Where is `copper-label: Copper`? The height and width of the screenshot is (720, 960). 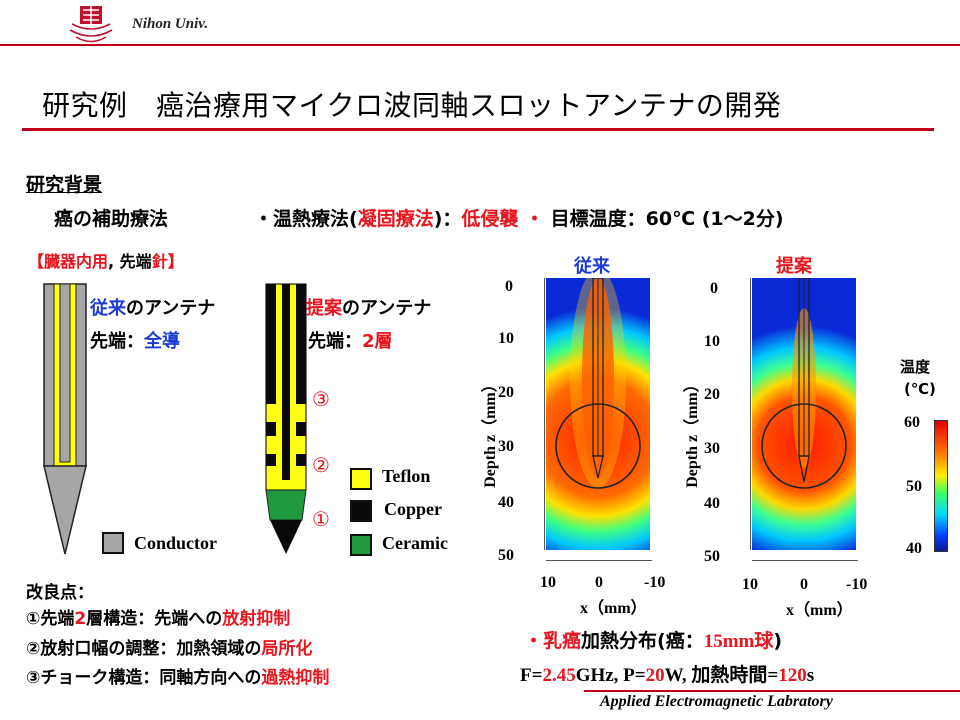 copper-label: Copper is located at coordinates (413, 509).